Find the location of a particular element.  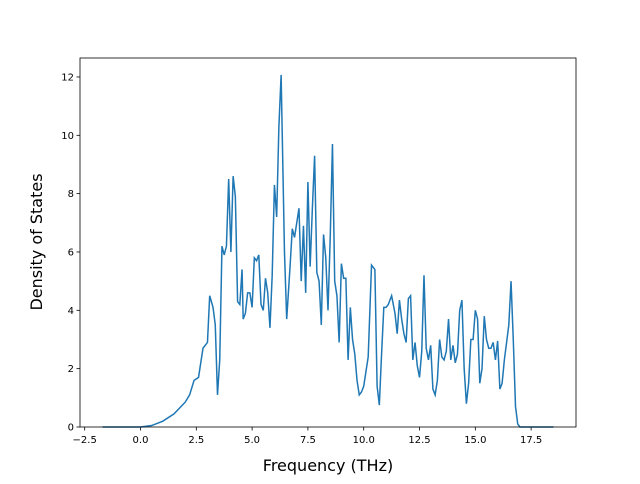

x-tick-label: 0.0 is located at coordinates (141, 440).